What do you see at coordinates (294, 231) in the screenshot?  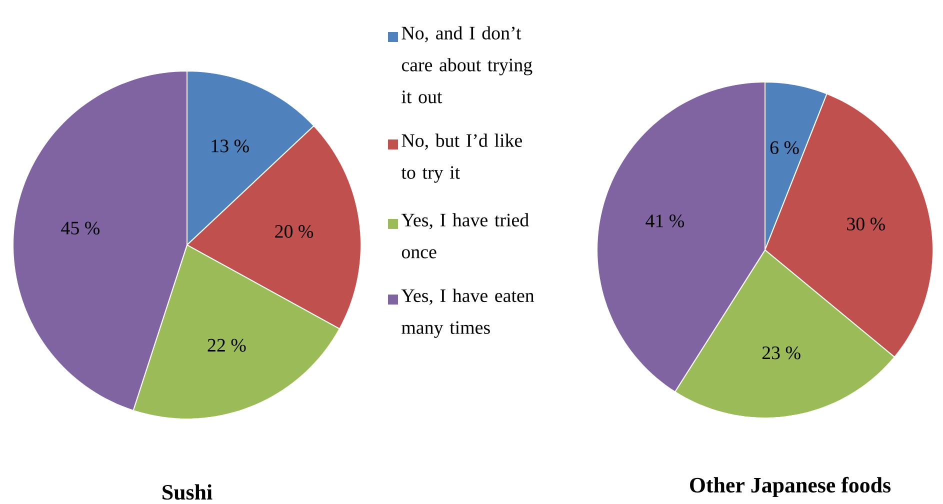 I see `data-label: 20 %` at bounding box center [294, 231].